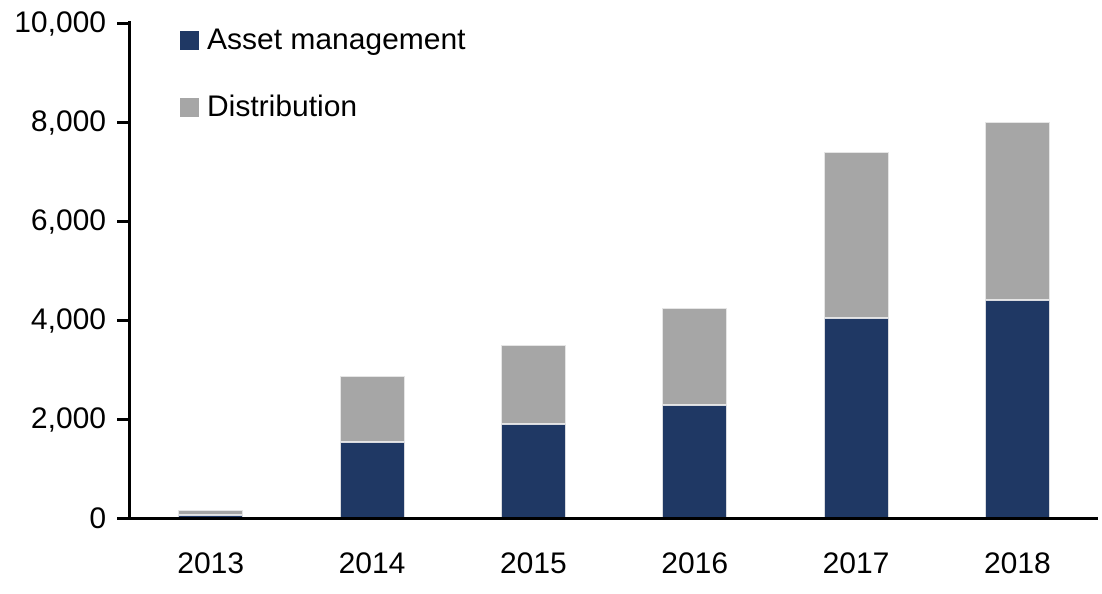 The height and width of the screenshot is (594, 1102). I want to click on bar-segment-distribution-2015, so click(533, 385).